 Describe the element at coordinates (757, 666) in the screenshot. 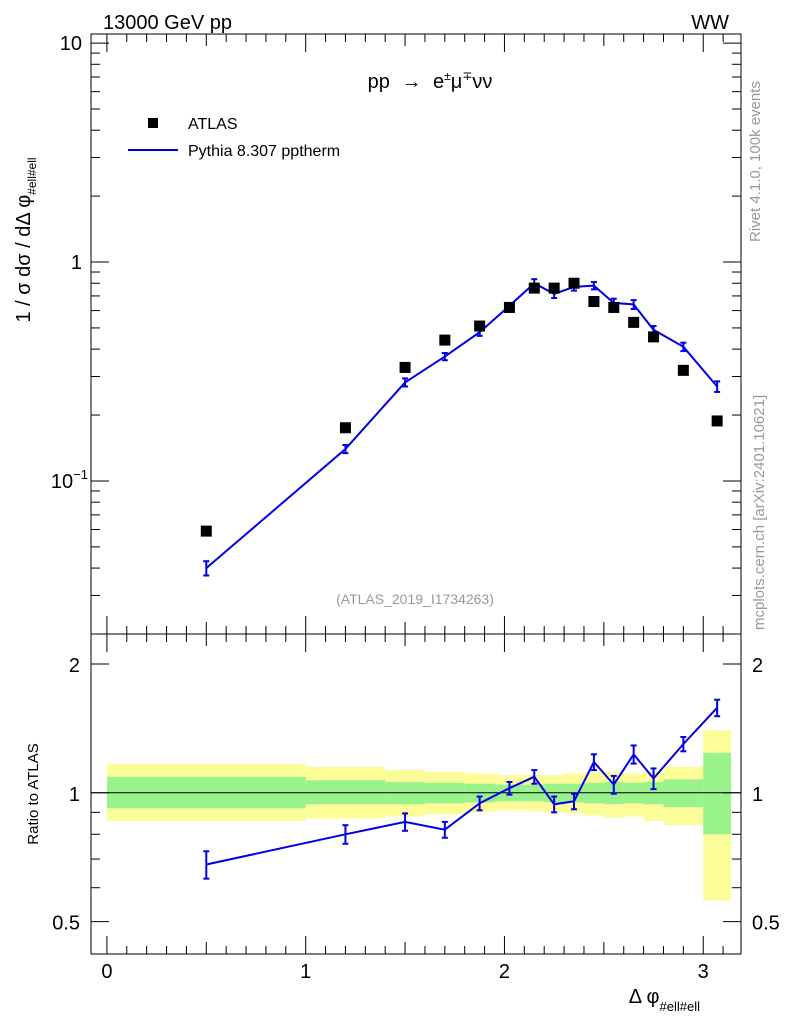

I see `ratio-ytick-label-right: 2` at that location.